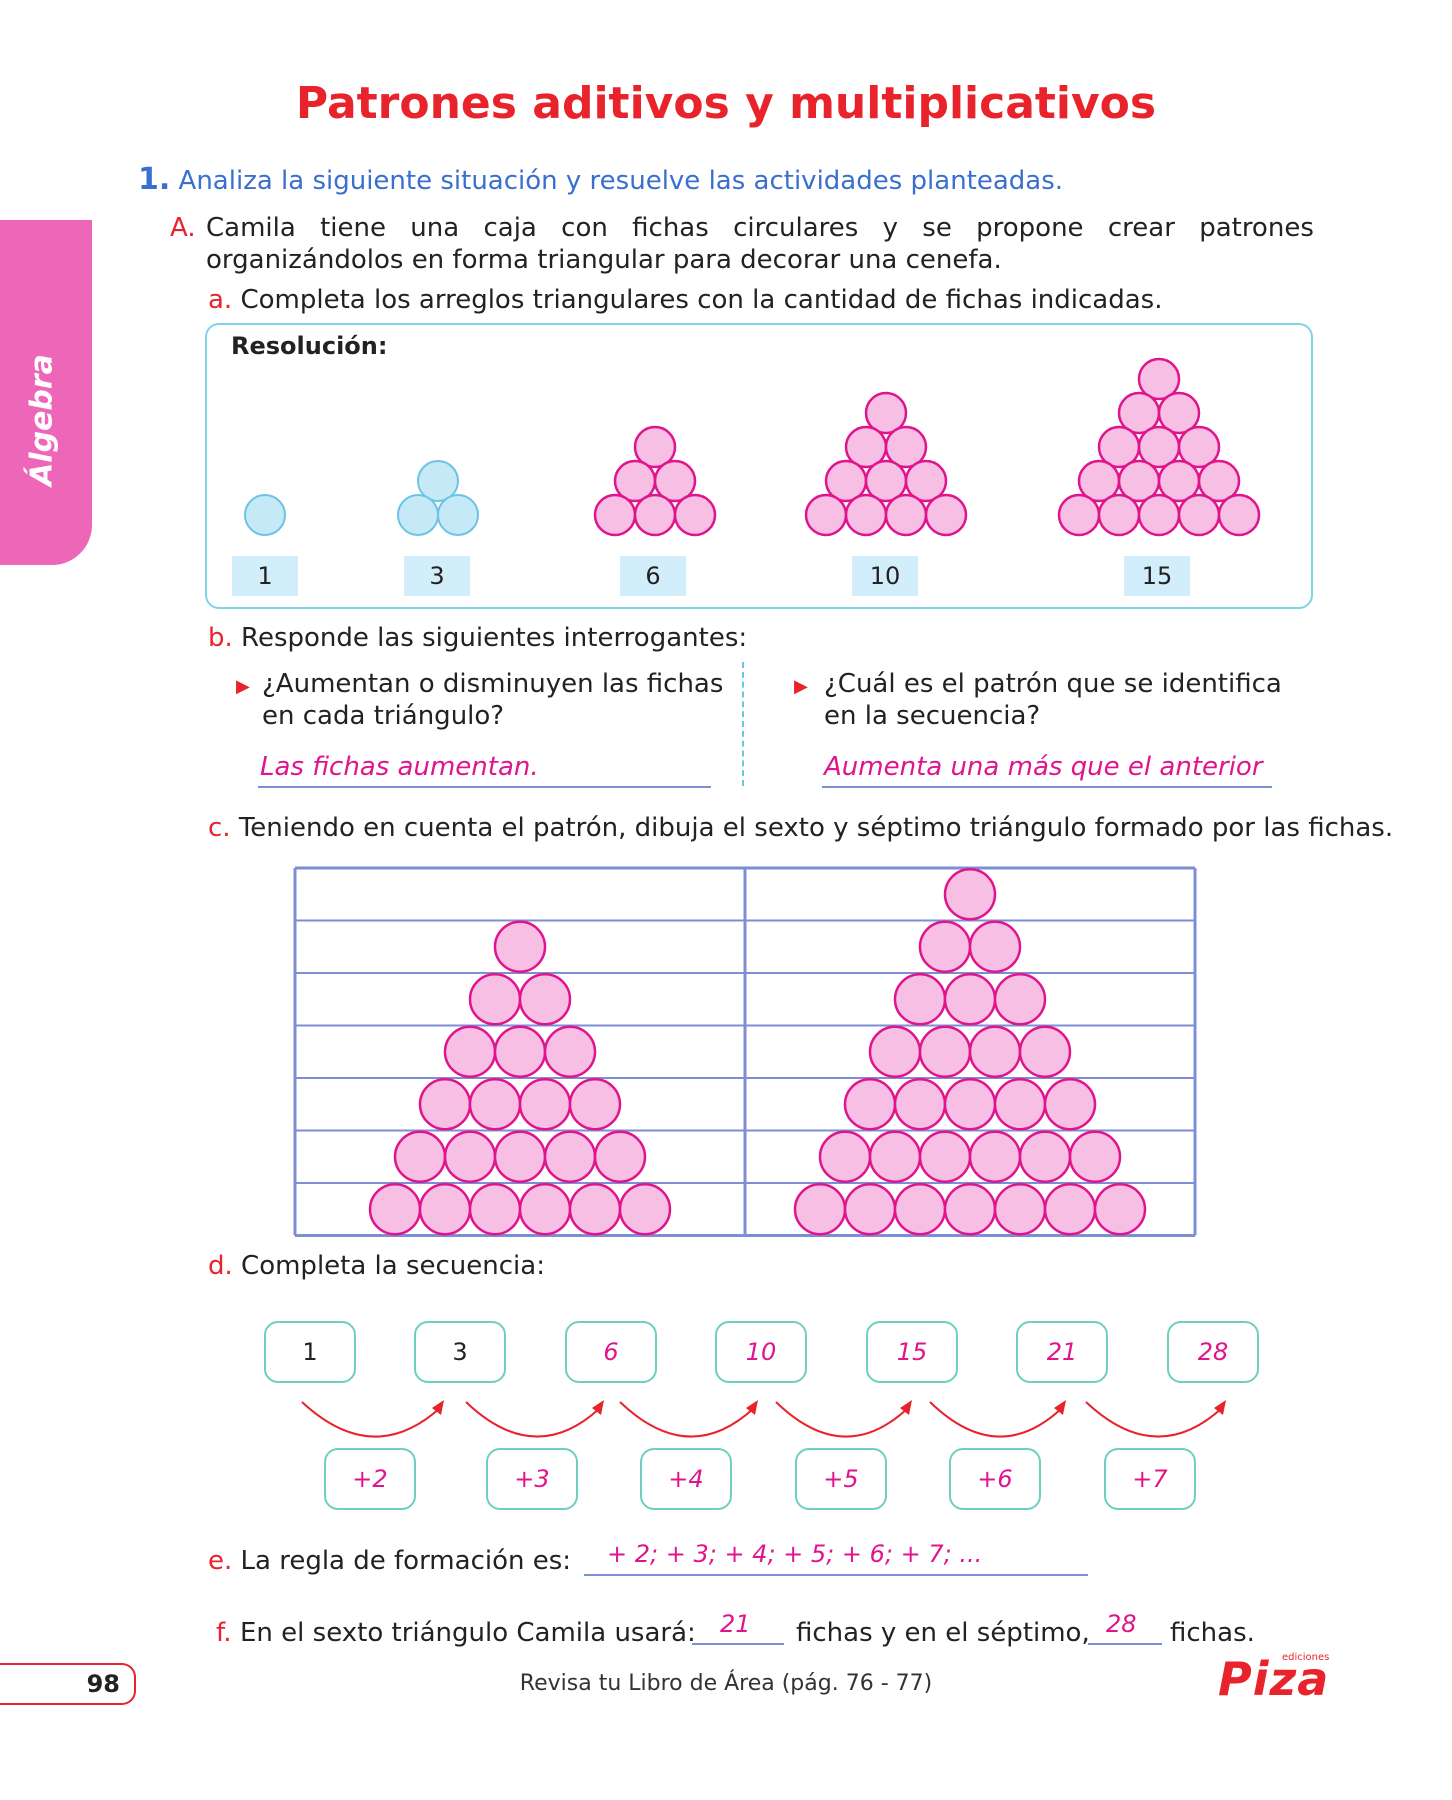 The width and height of the screenshot is (1452, 1800). What do you see at coordinates (435, 228) in the screenshot?
I see `part-a-word: una` at bounding box center [435, 228].